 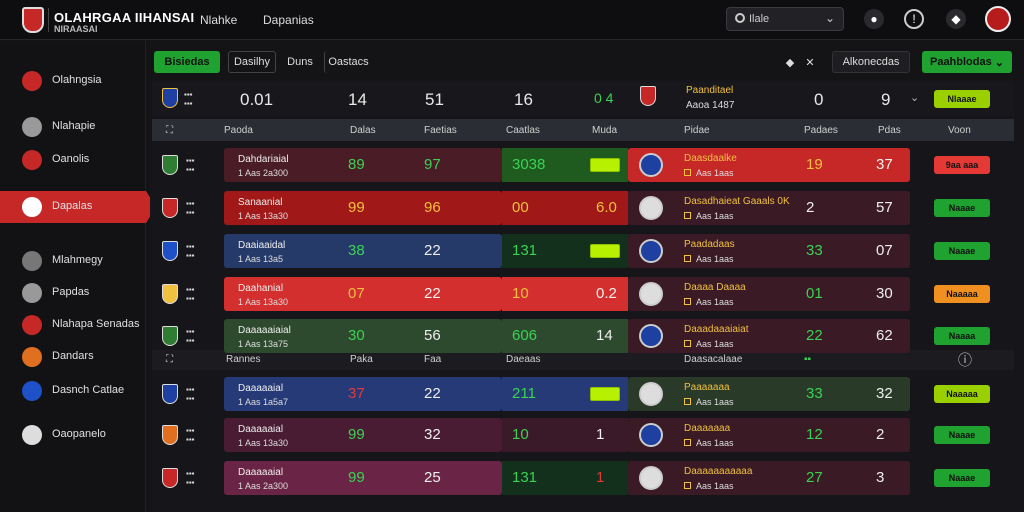 What do you see at coordinates (363, 165) in the screenshot?
I see `home-team-cell: Dahdariaial 1 Aas 2a300 89 97` at bounding box center [363, 165].